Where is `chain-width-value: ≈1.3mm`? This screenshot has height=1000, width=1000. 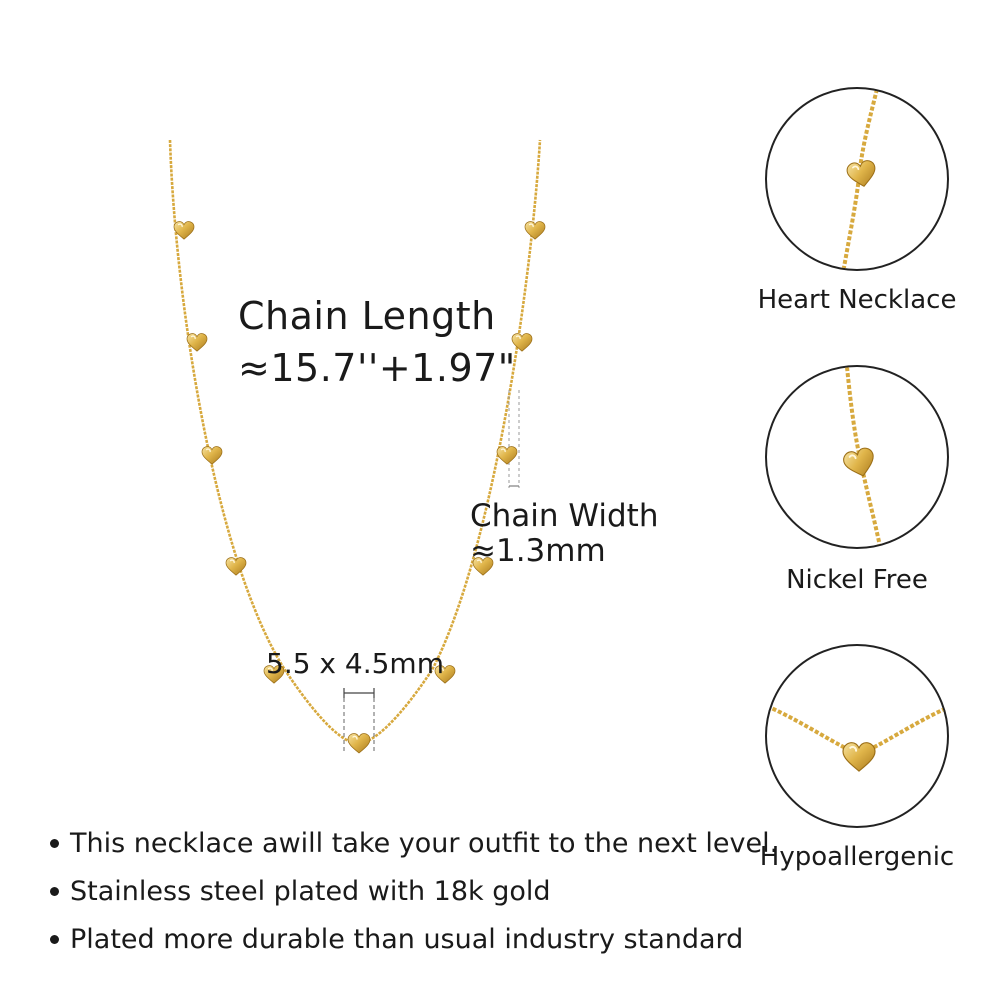
chain-width-value: ≈1.3mm is located at coordinates (538, 551).